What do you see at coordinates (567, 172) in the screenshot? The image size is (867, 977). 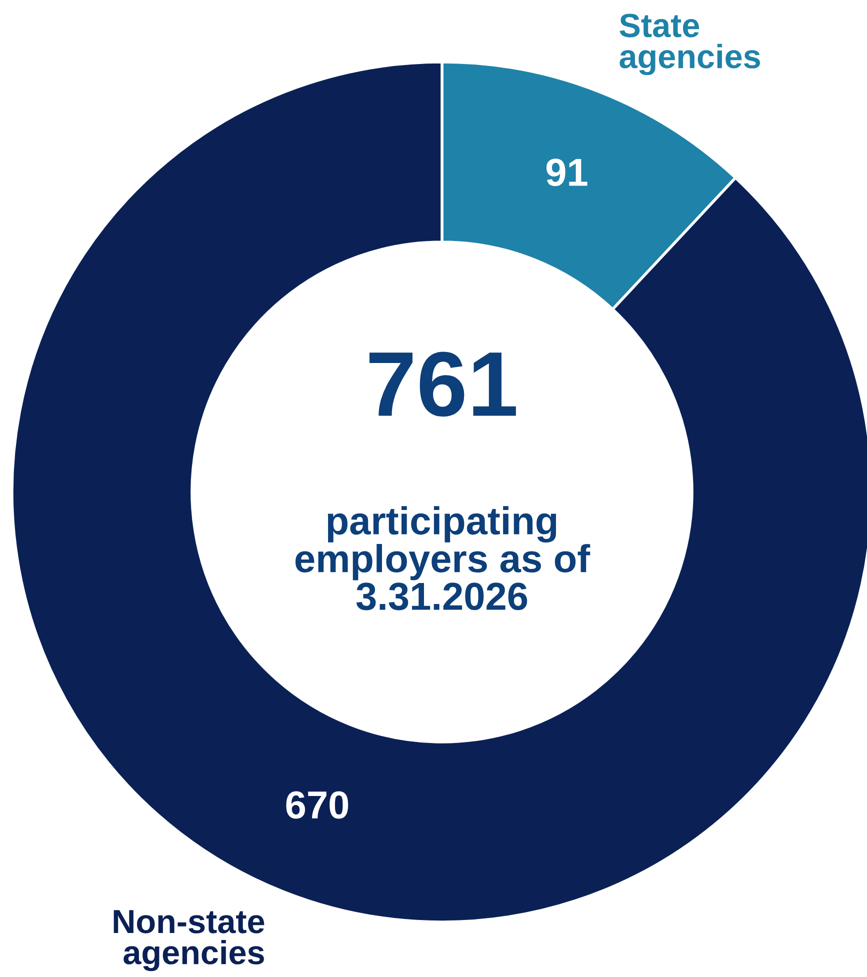 I see `data-label: 91` at bounding box center [567, 172].